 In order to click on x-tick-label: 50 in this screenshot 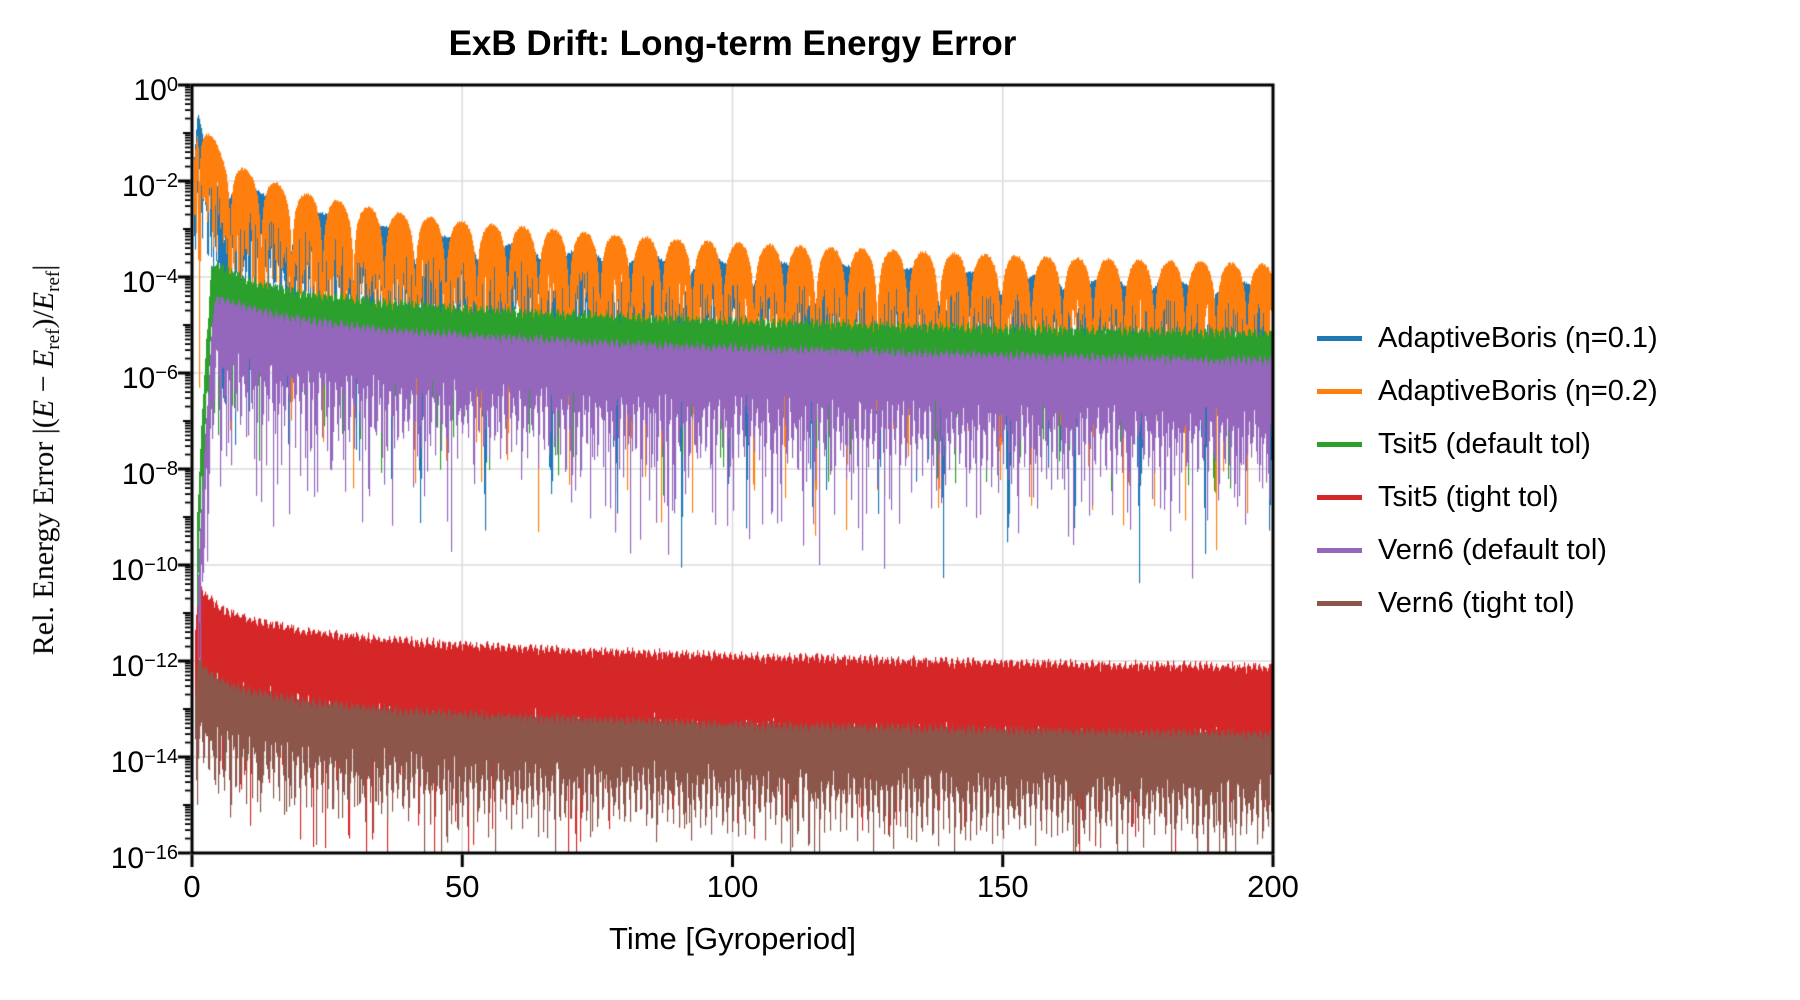, I will do `click(462, 886)`.